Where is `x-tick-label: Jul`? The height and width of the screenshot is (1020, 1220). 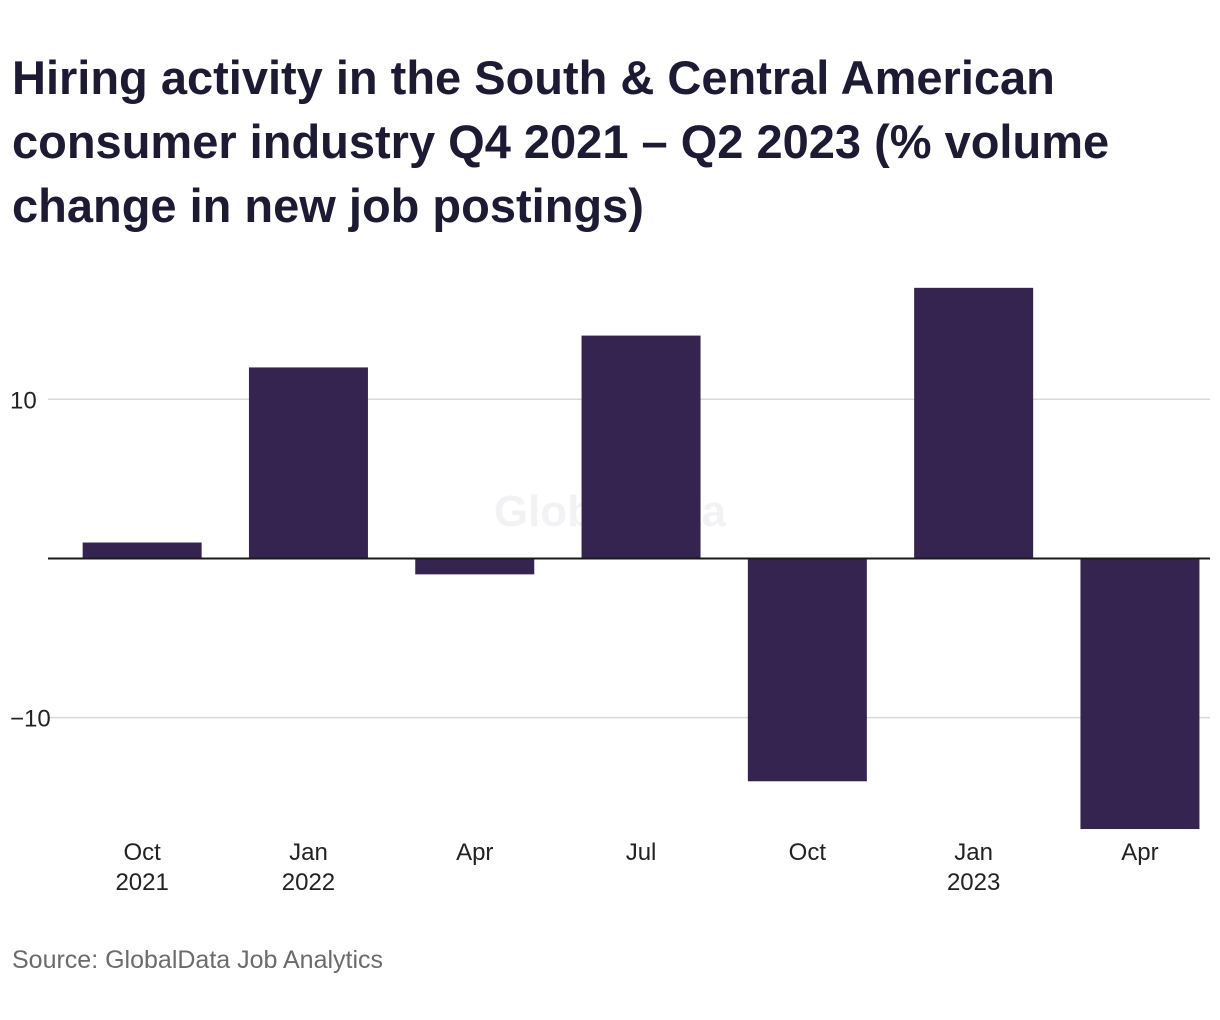
x-tick-label: Jul is located at coordinates (641, 852).